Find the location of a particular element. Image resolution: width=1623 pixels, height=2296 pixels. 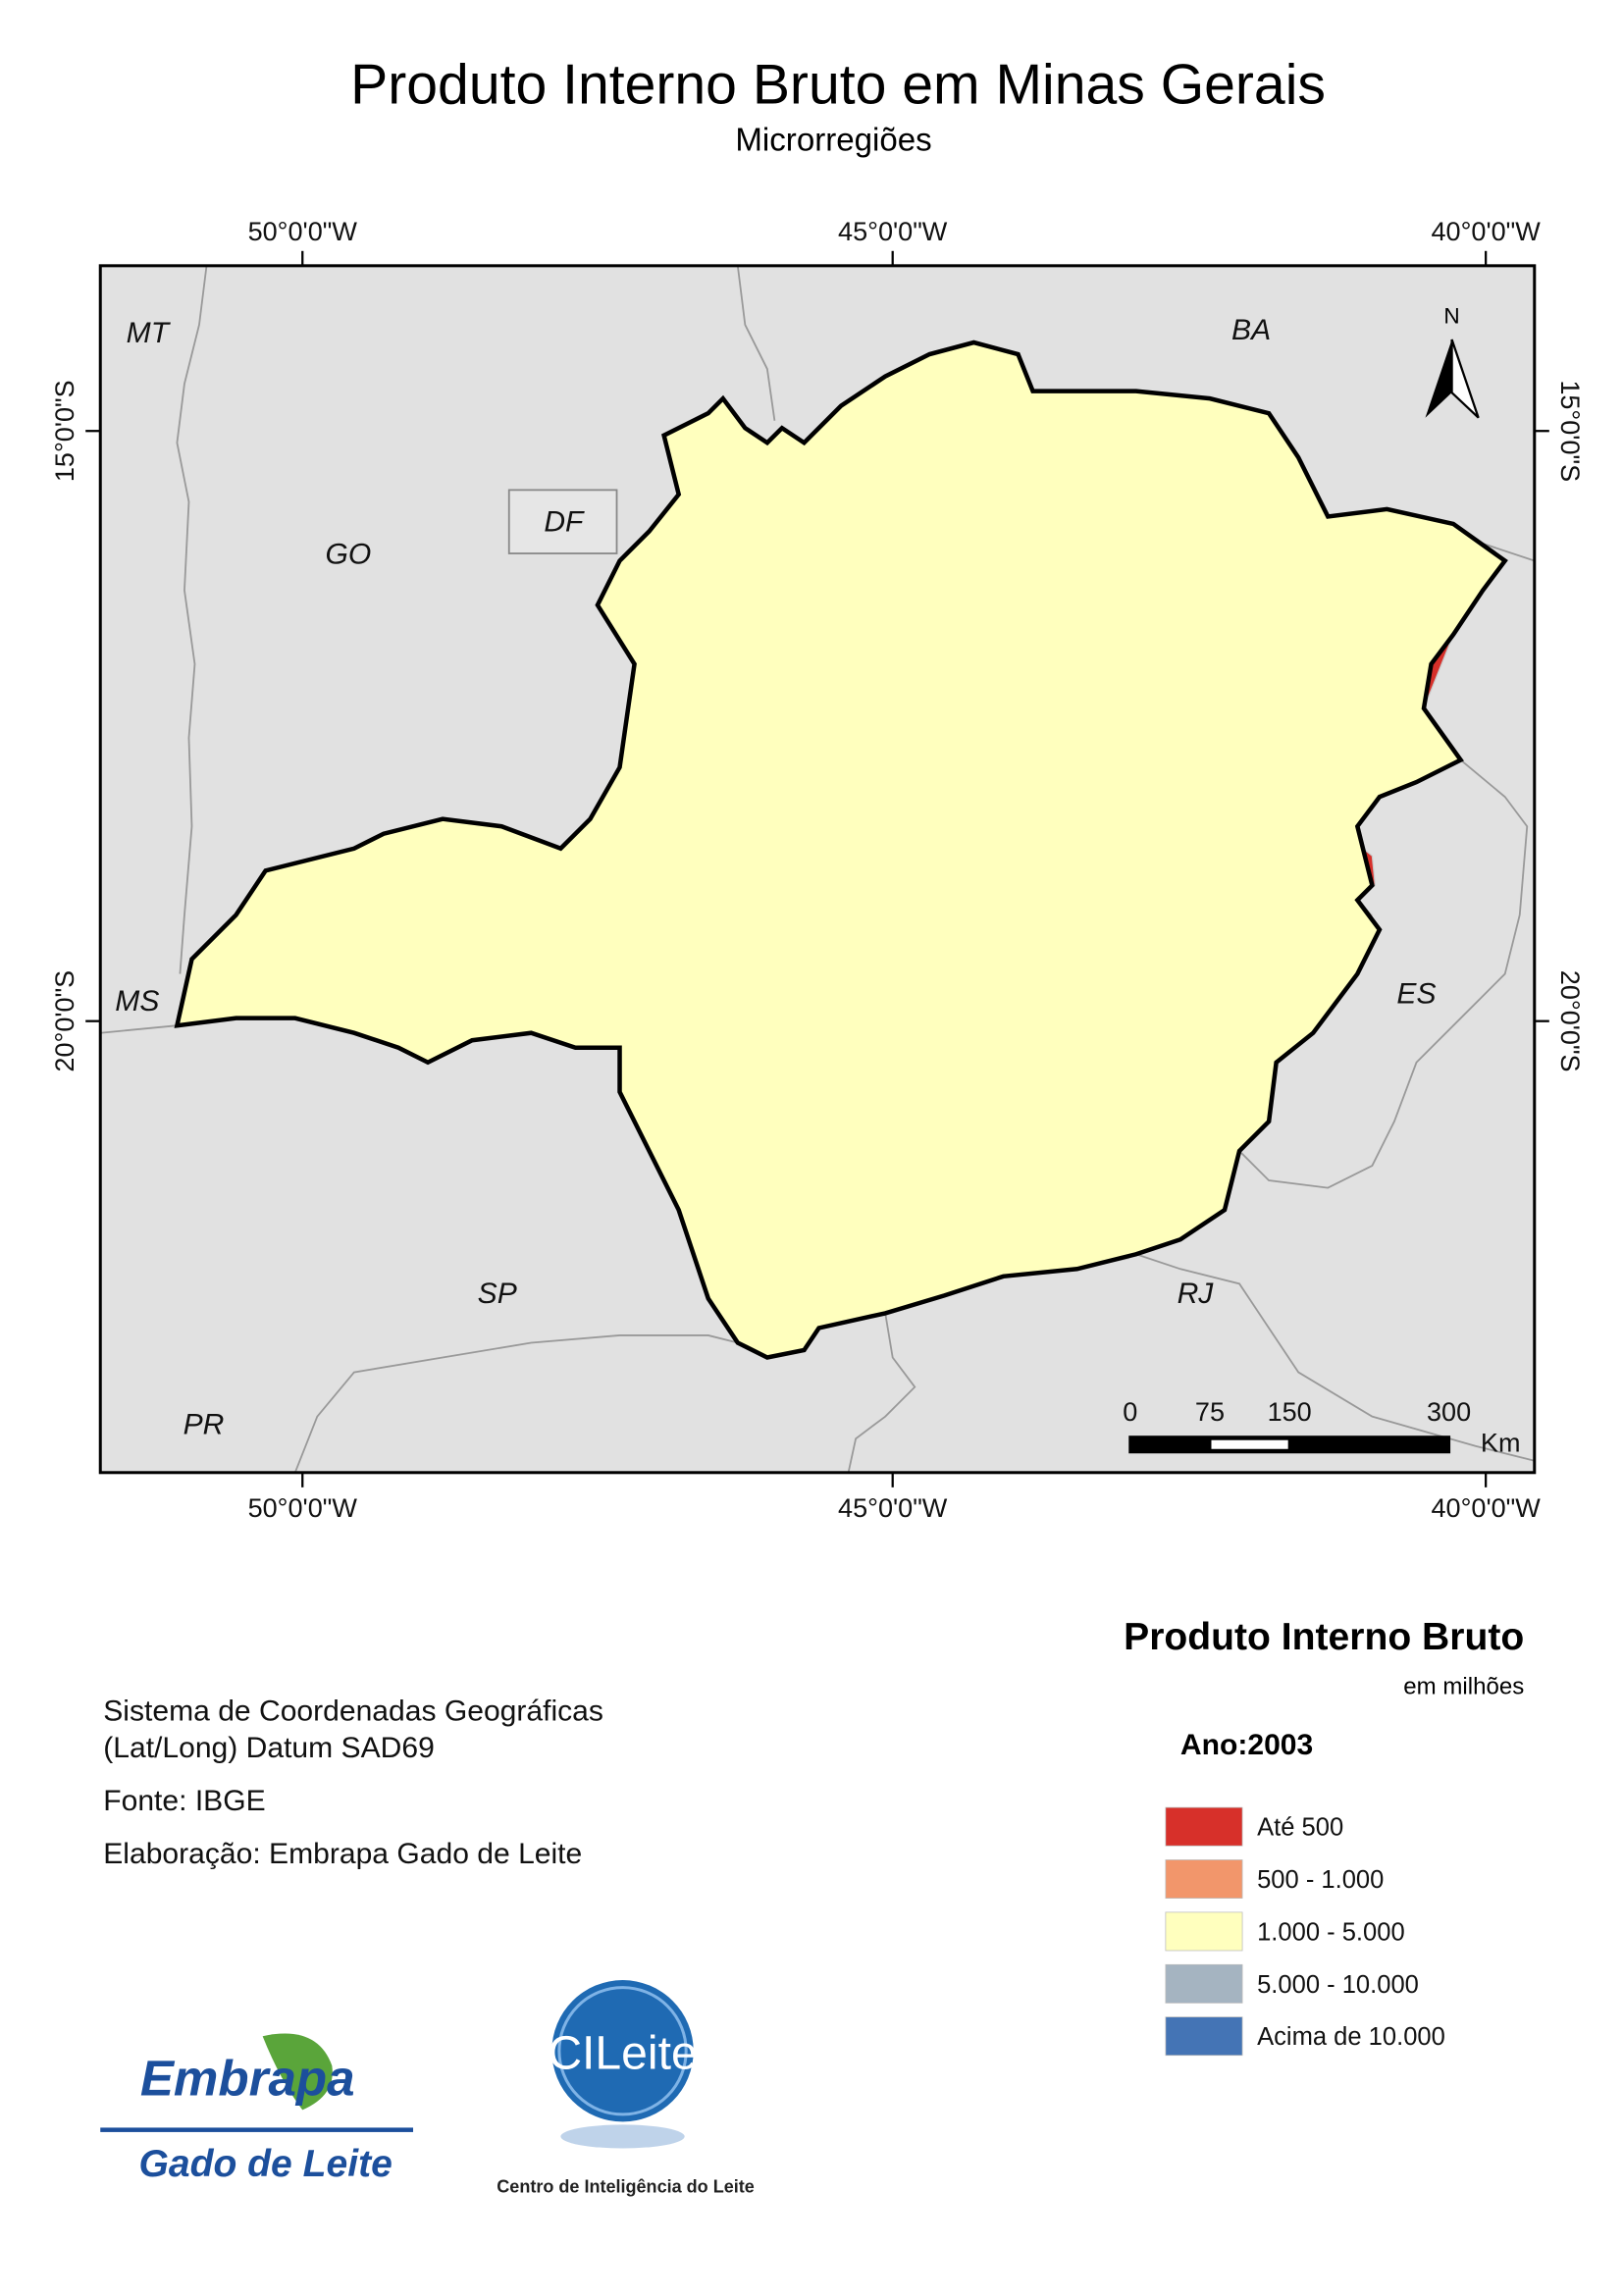

state-label: MT is located at coordinates (149, 333).